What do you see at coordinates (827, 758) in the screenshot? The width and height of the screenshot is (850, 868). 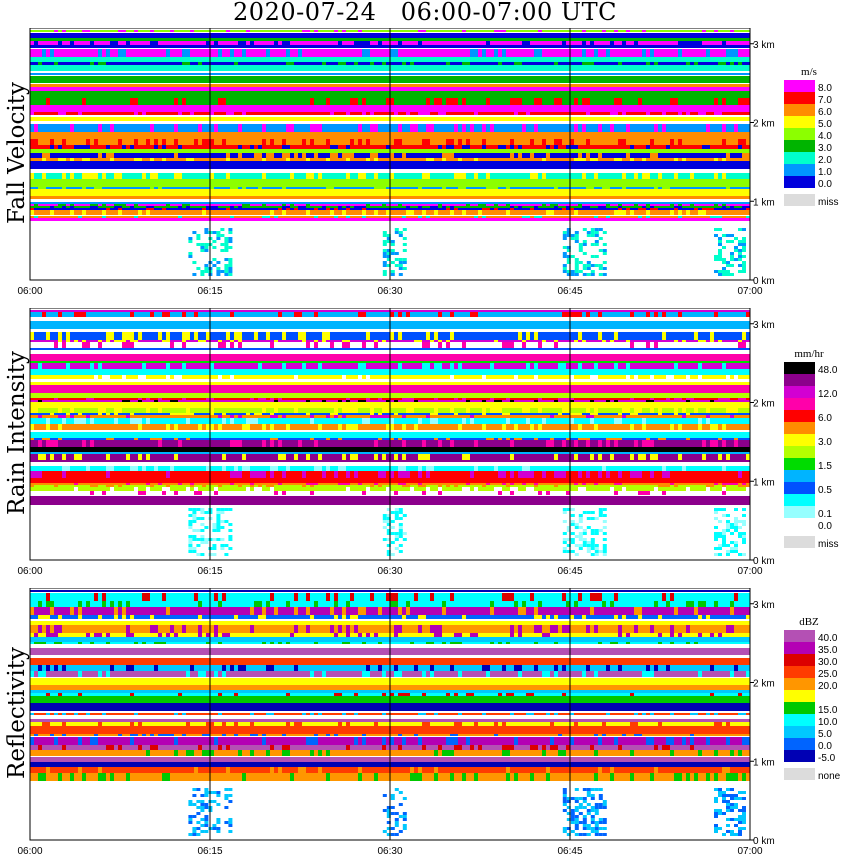 I see `legend-label: -5.0` at bounding box center [827, 758].